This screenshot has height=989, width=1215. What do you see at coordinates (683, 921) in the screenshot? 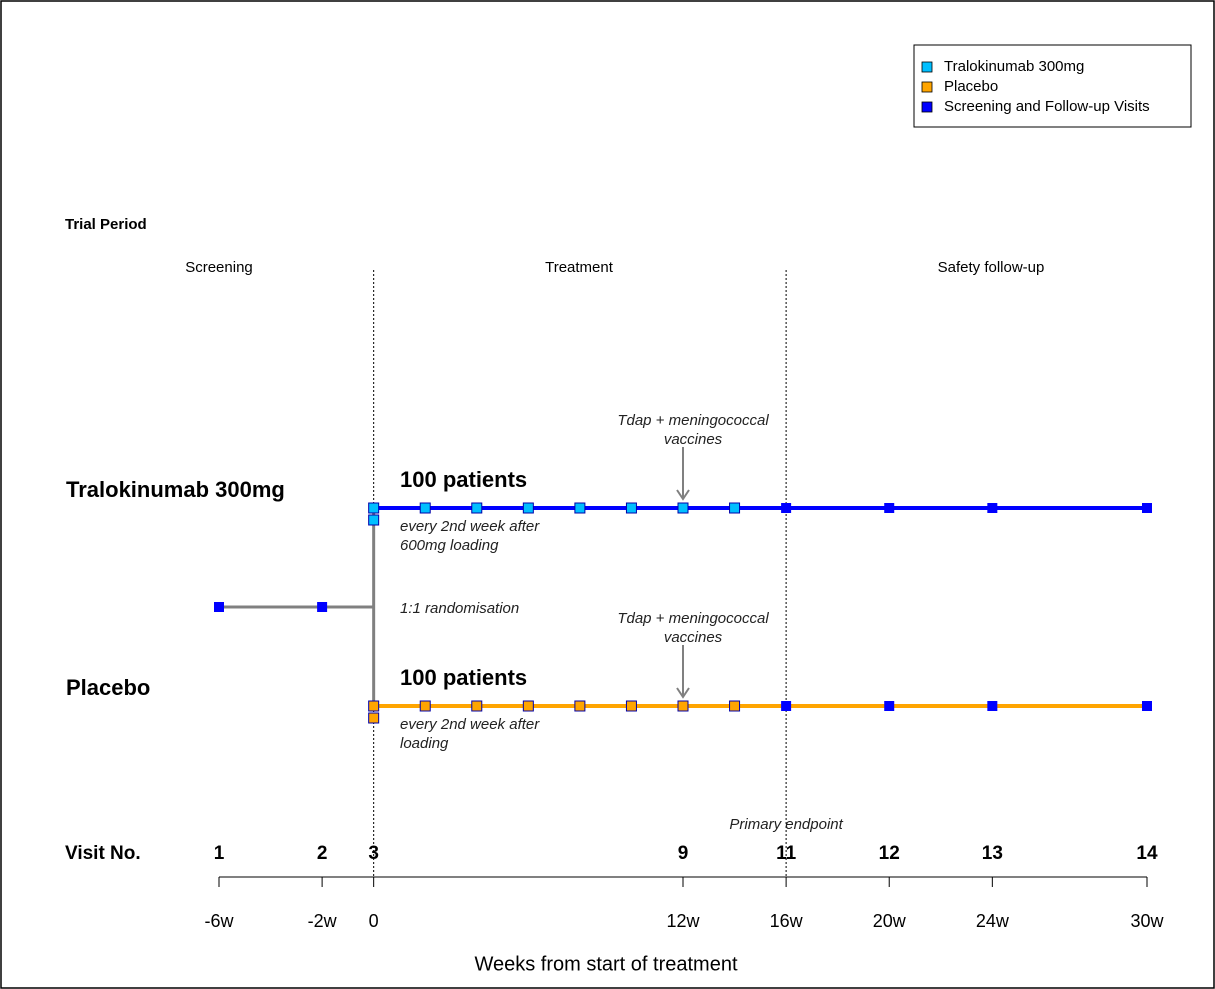
I see `x-tick-label: 12w` at bounding box center [683, 921].